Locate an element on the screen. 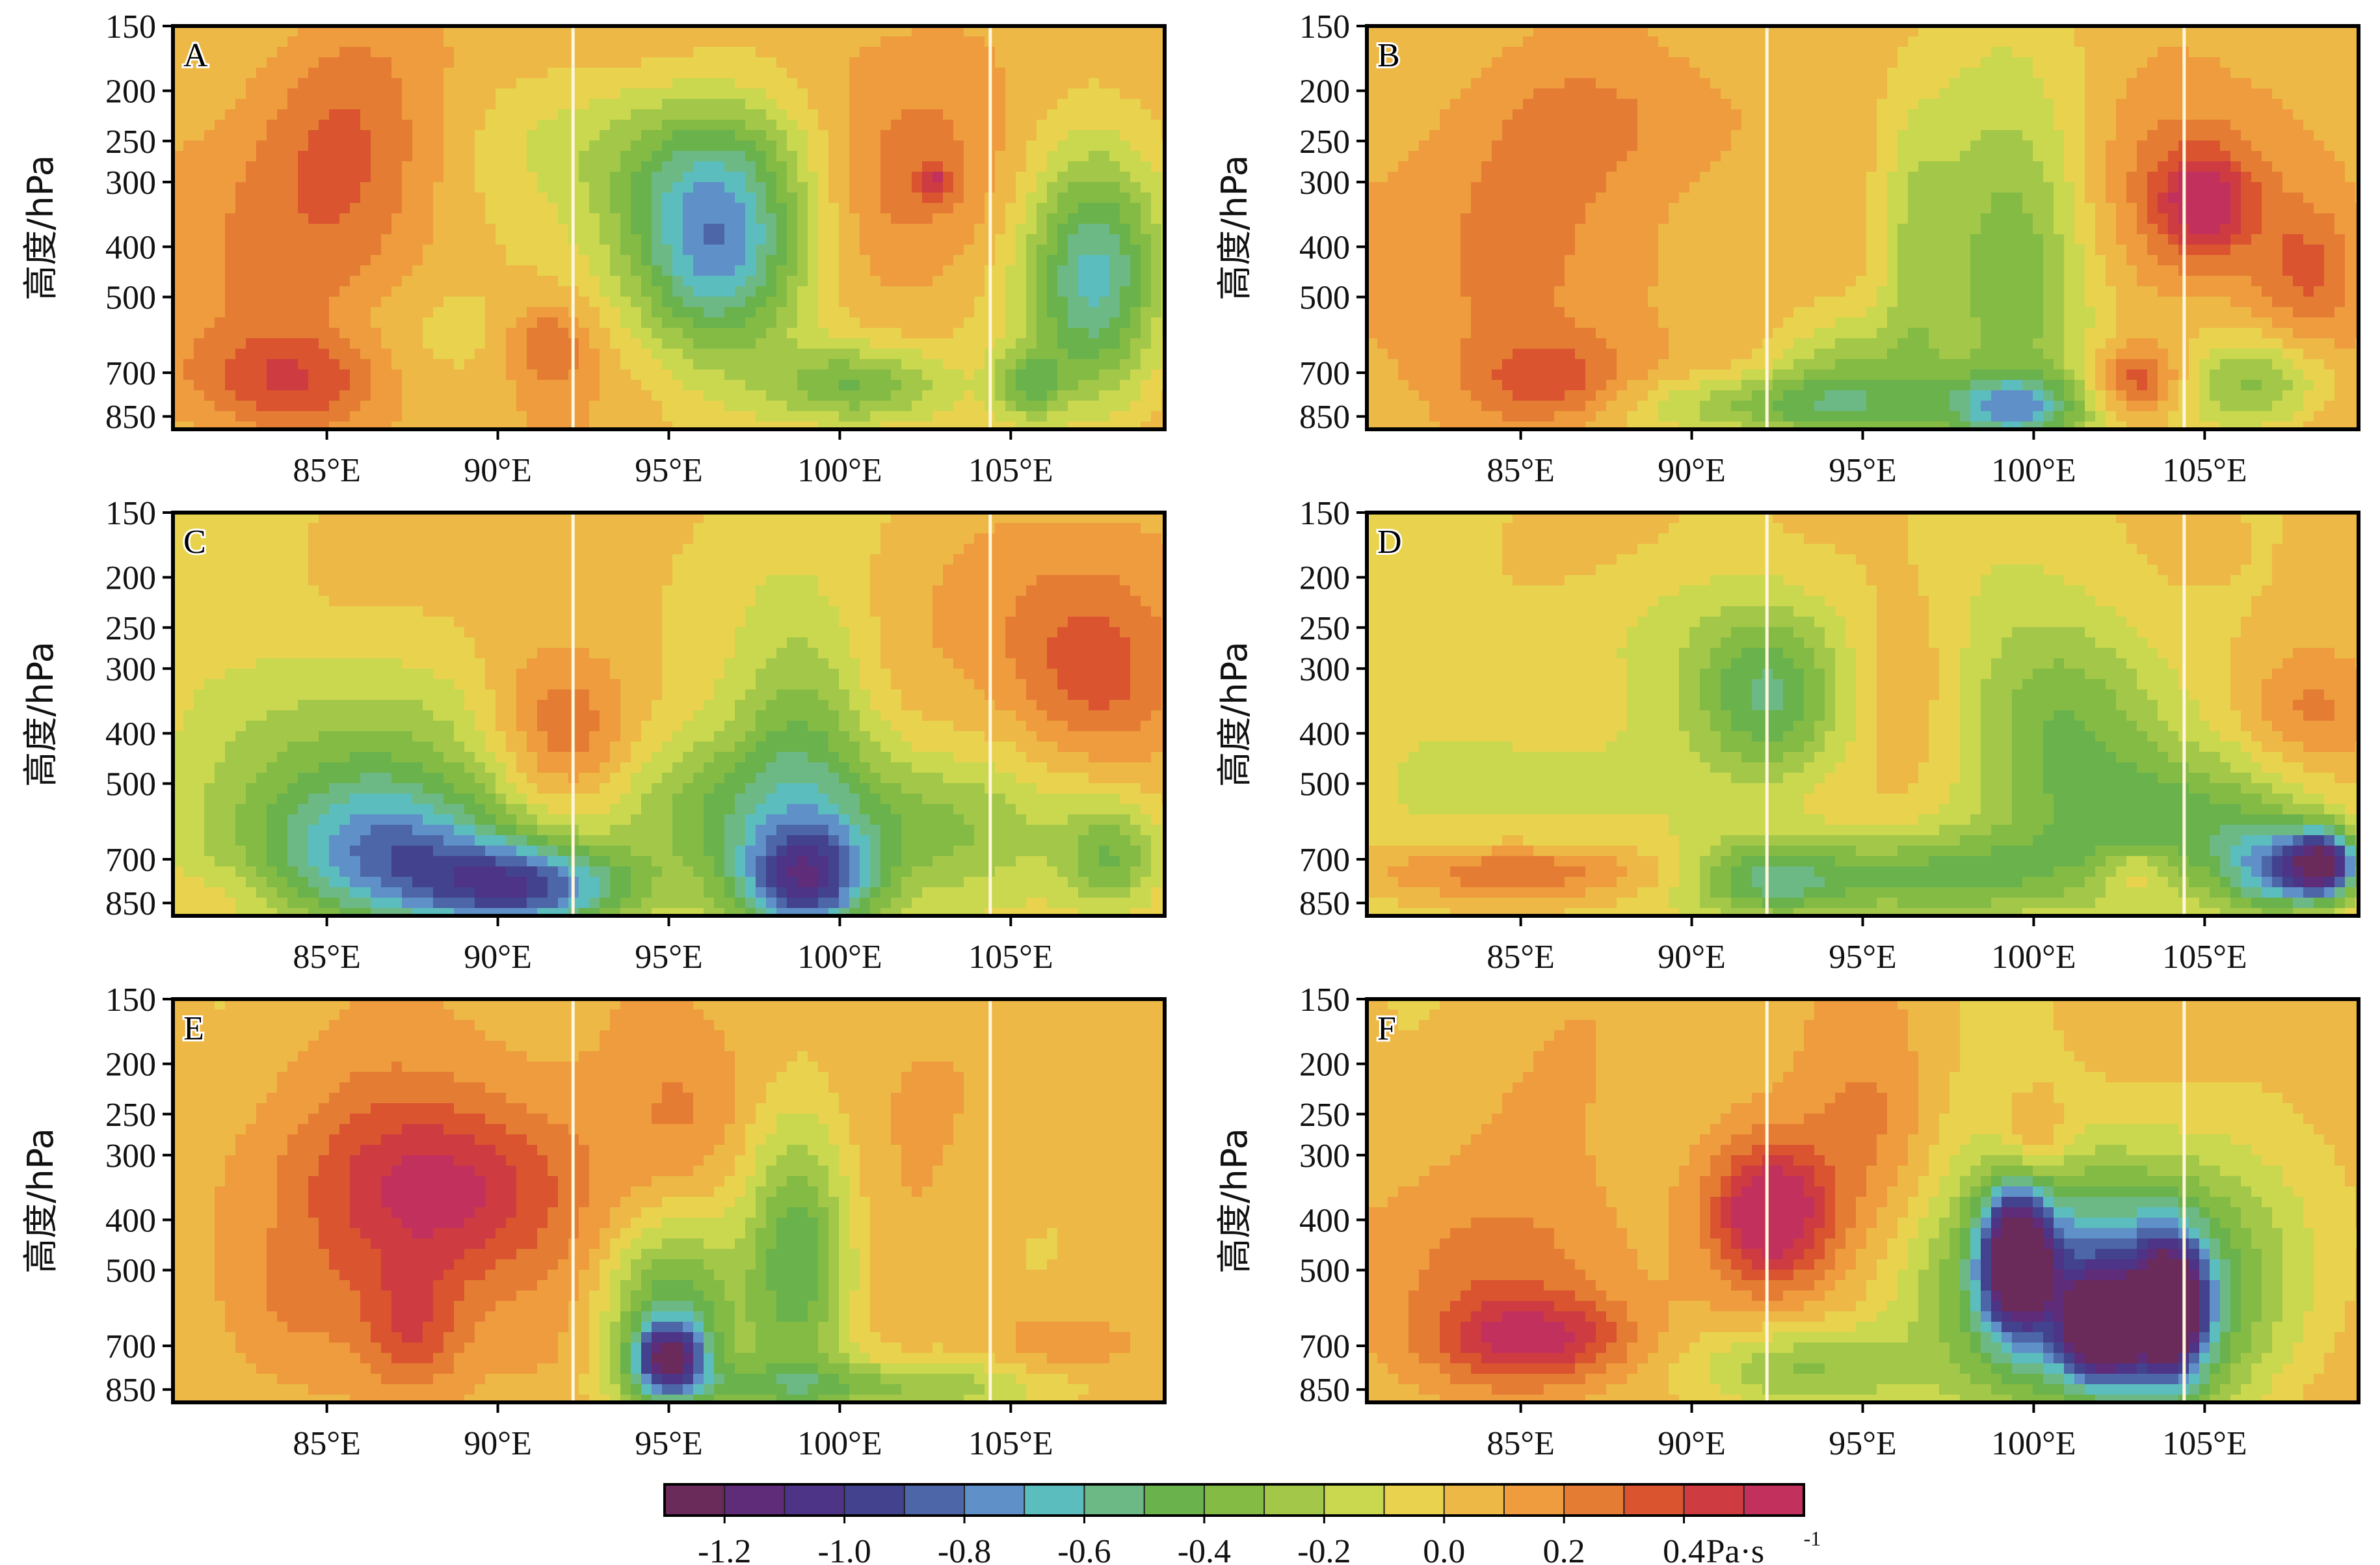  colorbar-tick-label: -1.2 is located at coordinates (724, 1549).